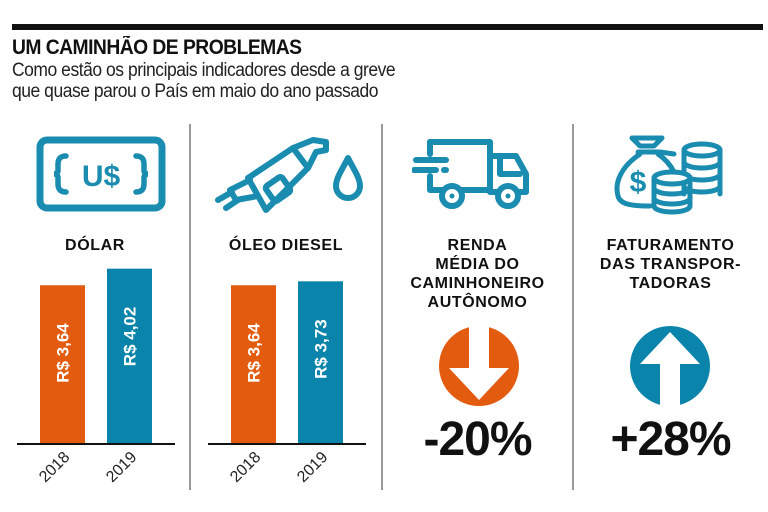  What do you see at coordinates (477, 439) in the screenshot?
I see `change-renda: -20%` at bounding box center [477, 439].